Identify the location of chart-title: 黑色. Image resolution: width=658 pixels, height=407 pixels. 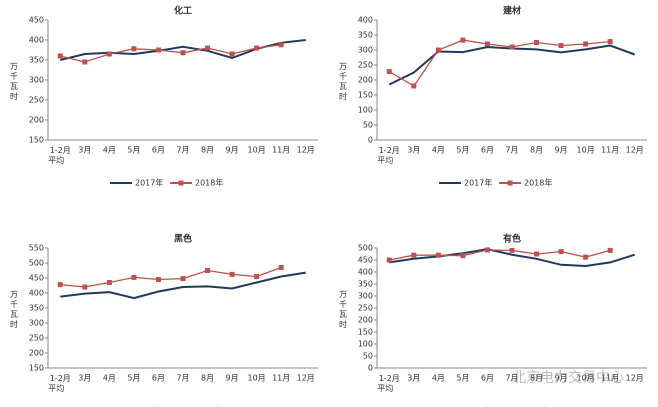
(183, 239).